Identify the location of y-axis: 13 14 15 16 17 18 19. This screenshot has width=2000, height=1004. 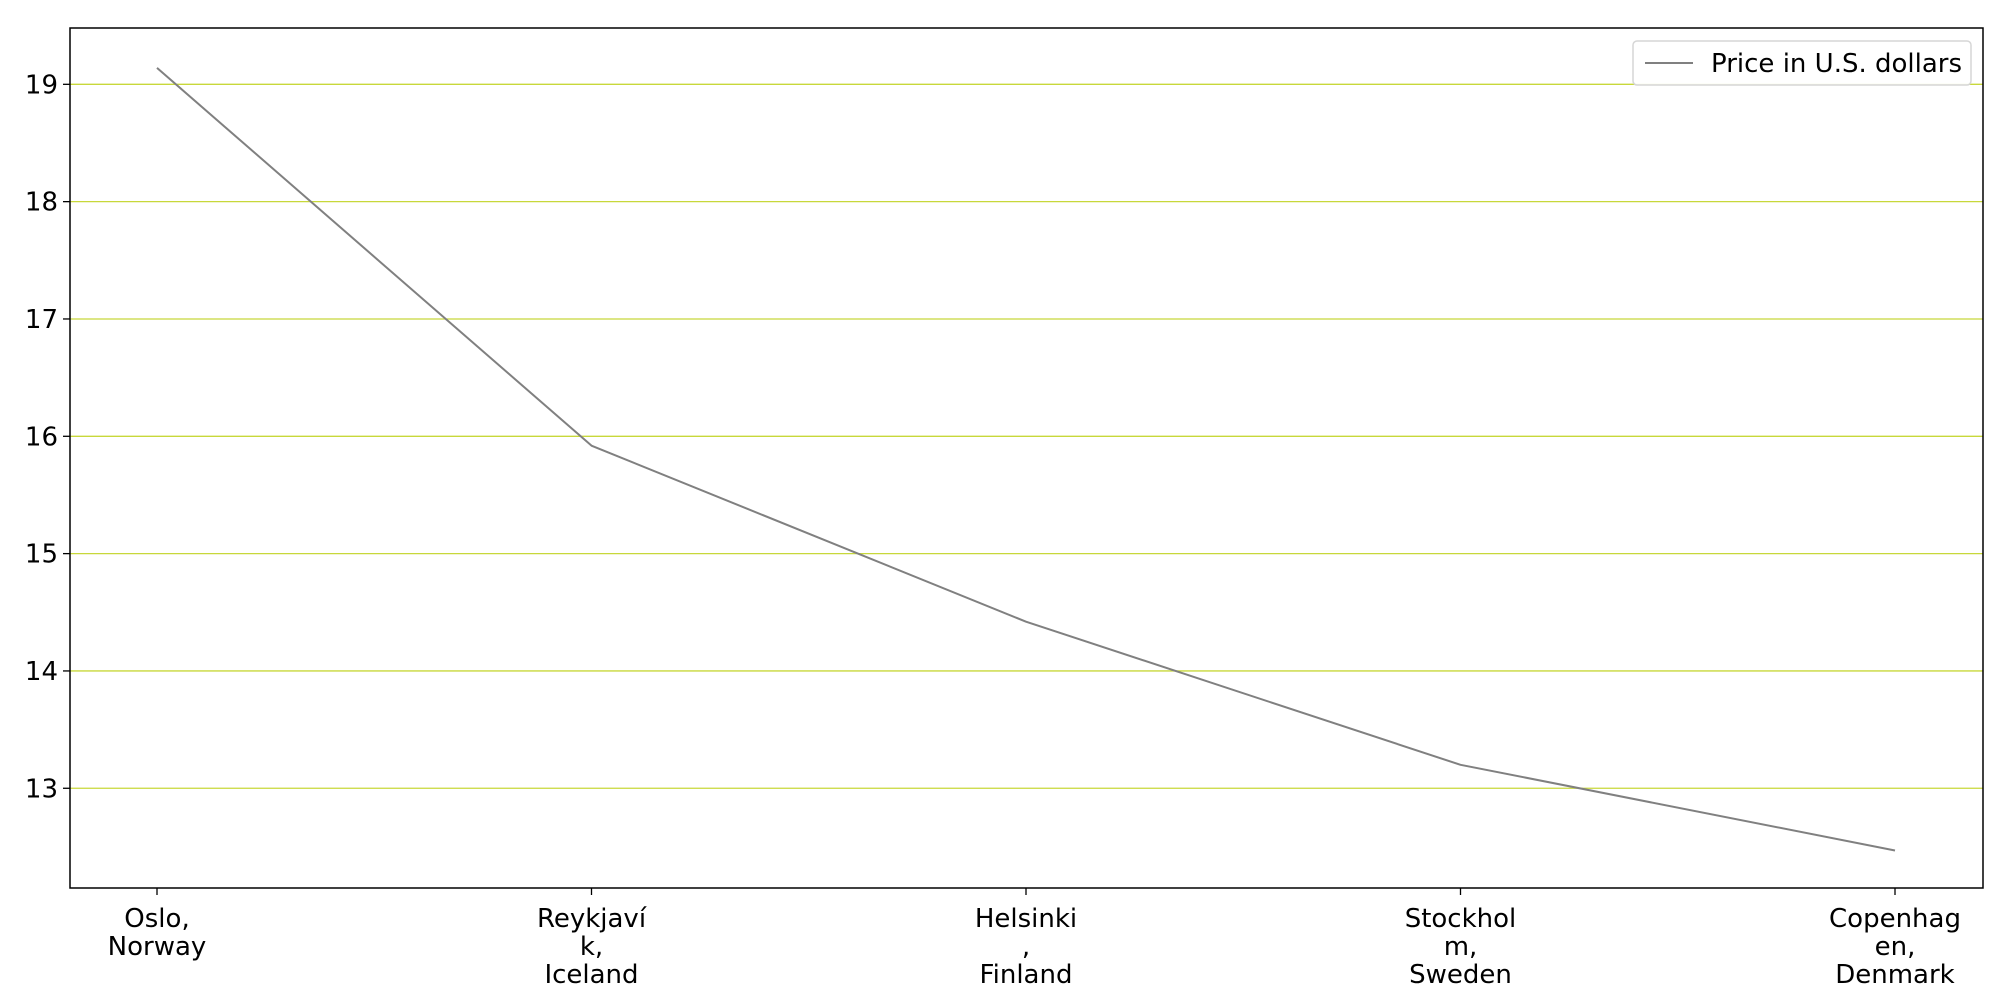
(47, 437).